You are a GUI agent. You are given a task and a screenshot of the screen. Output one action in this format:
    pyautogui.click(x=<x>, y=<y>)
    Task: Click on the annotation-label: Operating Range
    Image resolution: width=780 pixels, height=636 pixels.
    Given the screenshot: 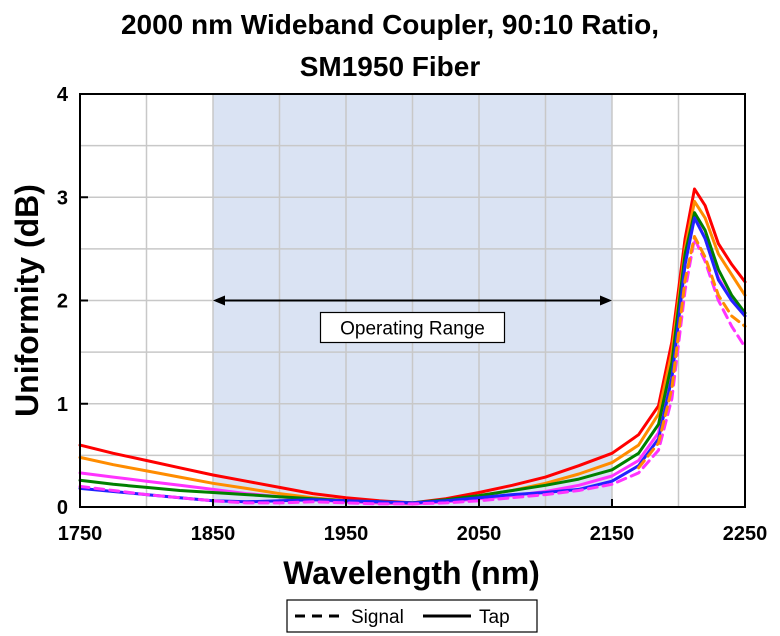 What is the action you would take?
    pyautogui.click(x=412, y=329)
    